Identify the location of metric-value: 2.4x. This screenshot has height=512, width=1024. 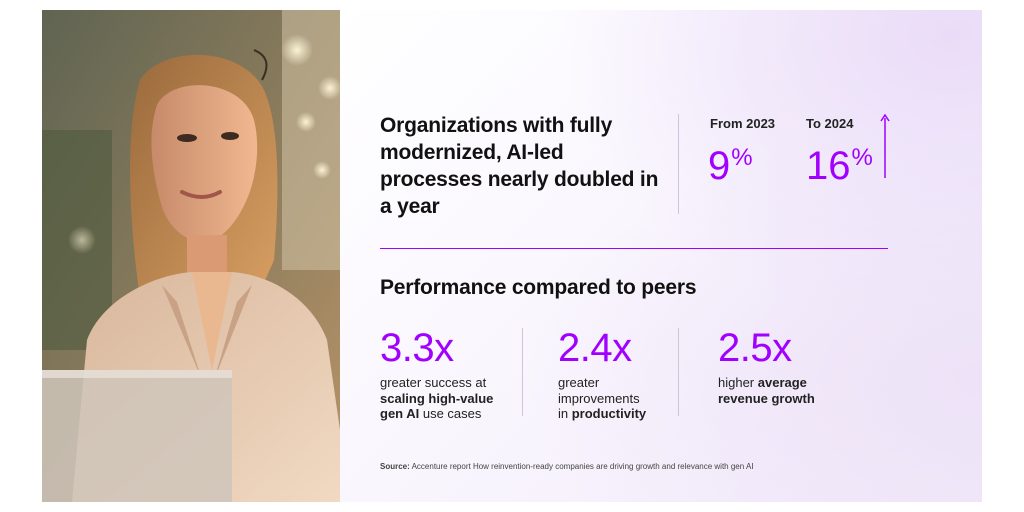
(595, 348).